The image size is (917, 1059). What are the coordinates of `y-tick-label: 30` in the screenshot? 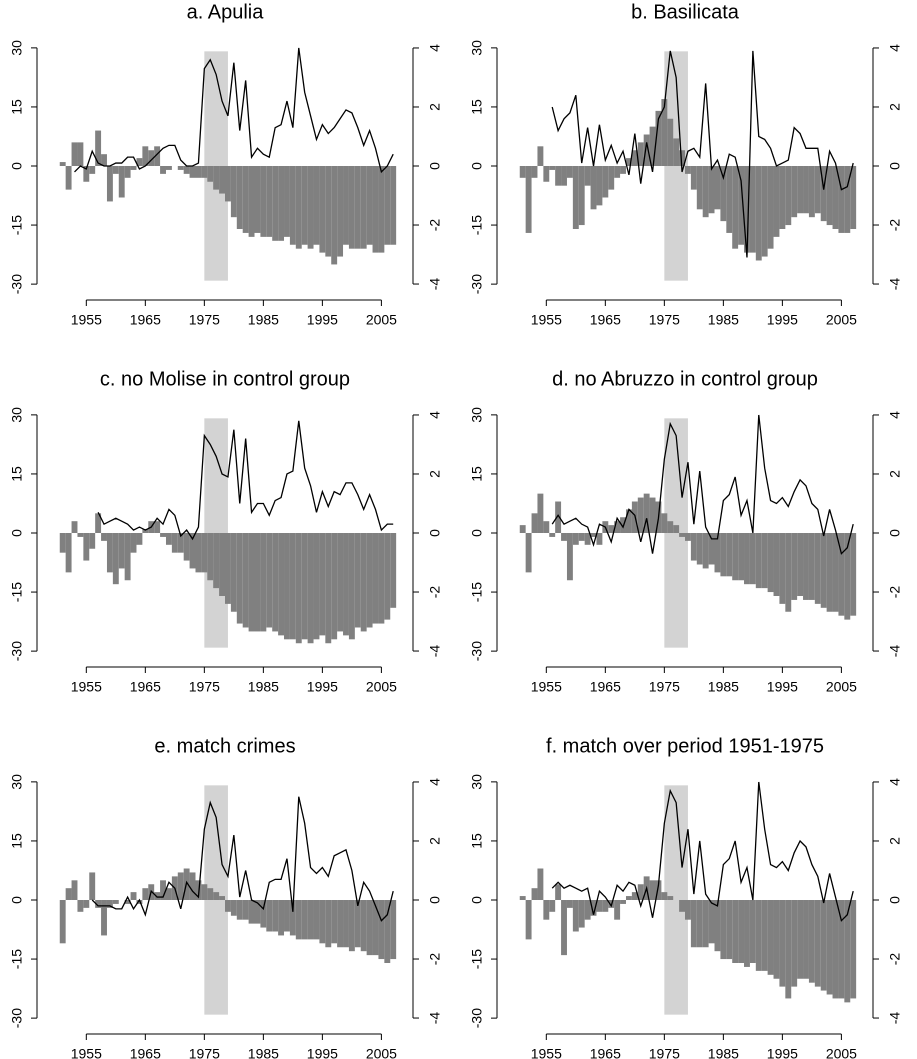 It's located at (477, 415).